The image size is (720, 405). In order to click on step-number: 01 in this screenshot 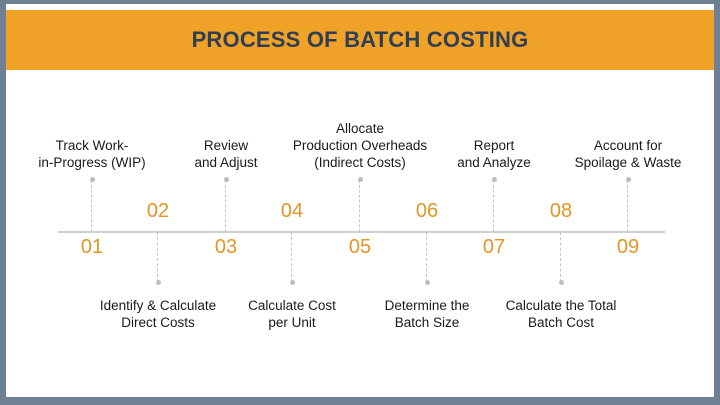, I will do `click(92, 247)`.